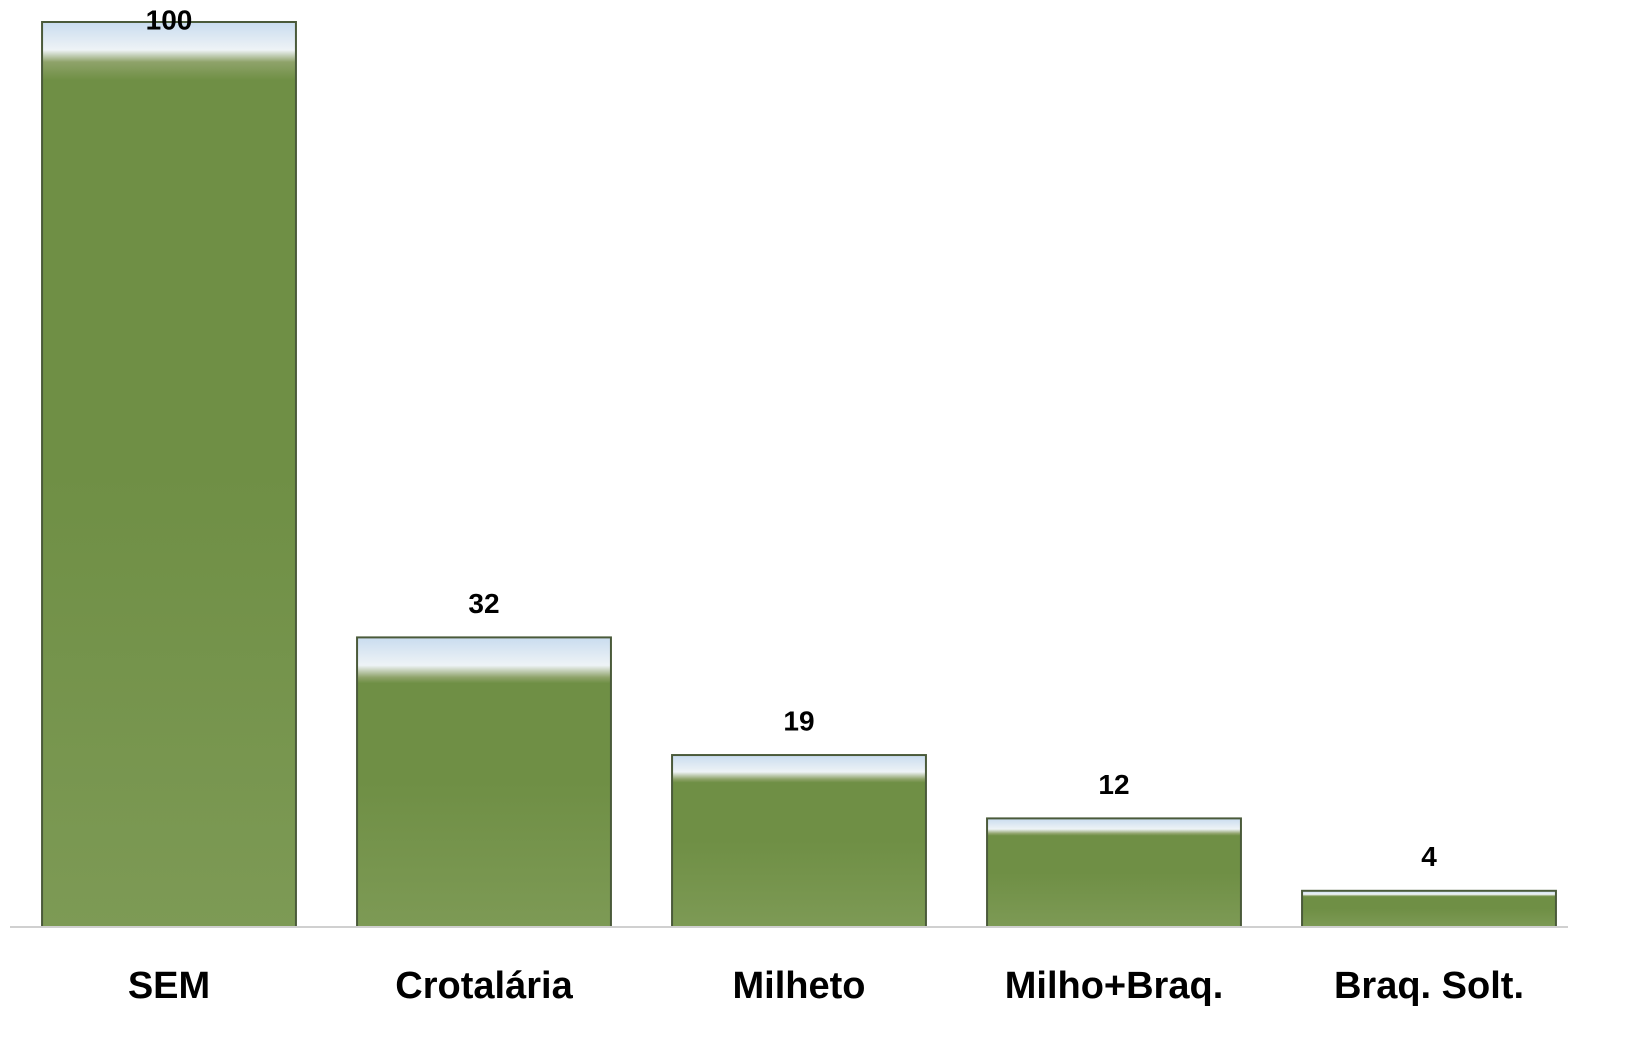  I want to click on value-label: 32, so click(483, 603).